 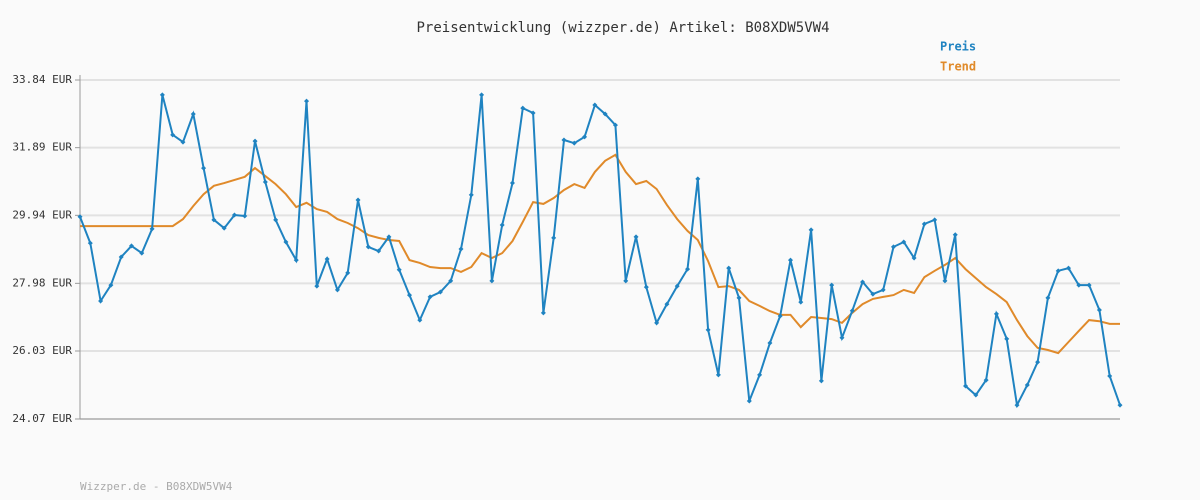 What do you see at coordinates (42, 214) in the screenshot?
I see `y-tick-label: 29.94 EUR` at bounding box center [42, 214].